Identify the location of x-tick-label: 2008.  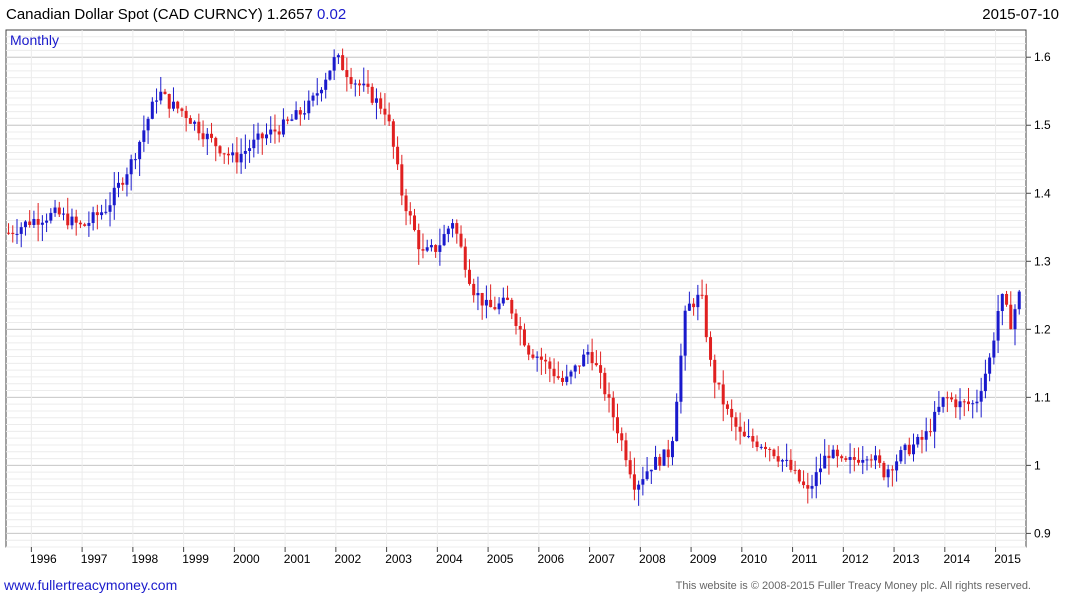
(652, 559).